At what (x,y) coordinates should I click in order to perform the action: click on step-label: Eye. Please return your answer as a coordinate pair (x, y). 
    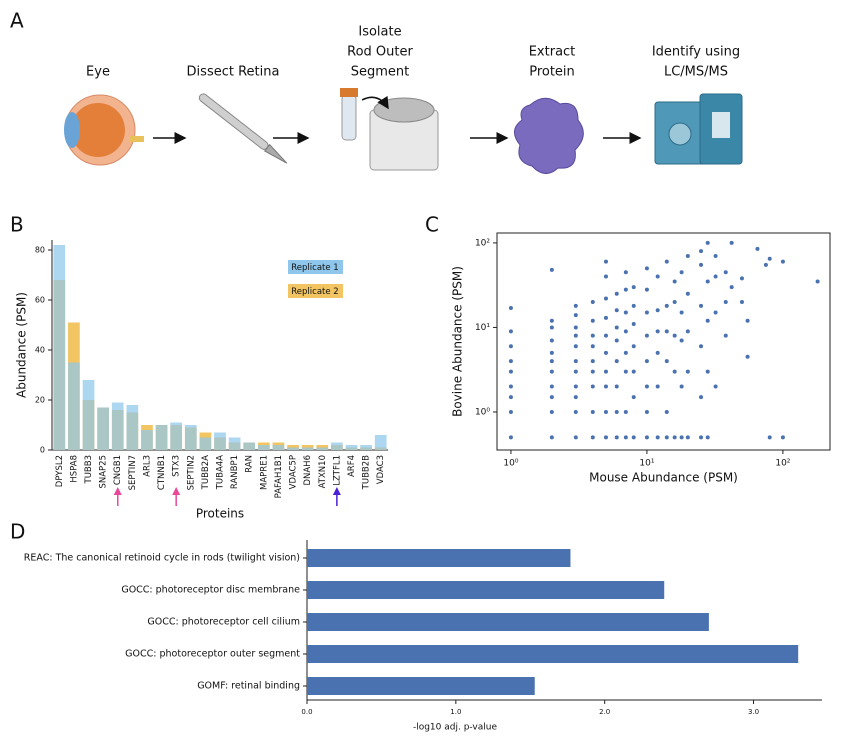
    Looking at the image, I should click on (98, 72).